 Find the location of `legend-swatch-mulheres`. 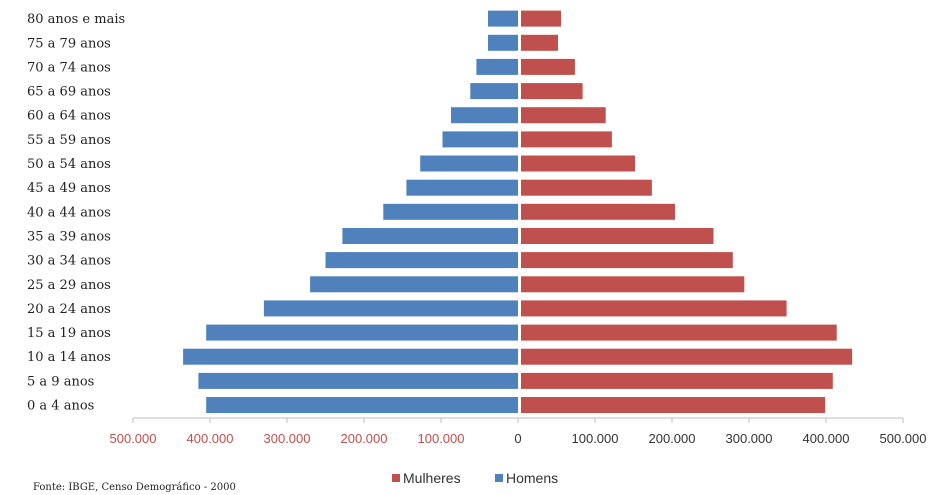

legend-swatch-mulheres is located at coordinates (396, 478).